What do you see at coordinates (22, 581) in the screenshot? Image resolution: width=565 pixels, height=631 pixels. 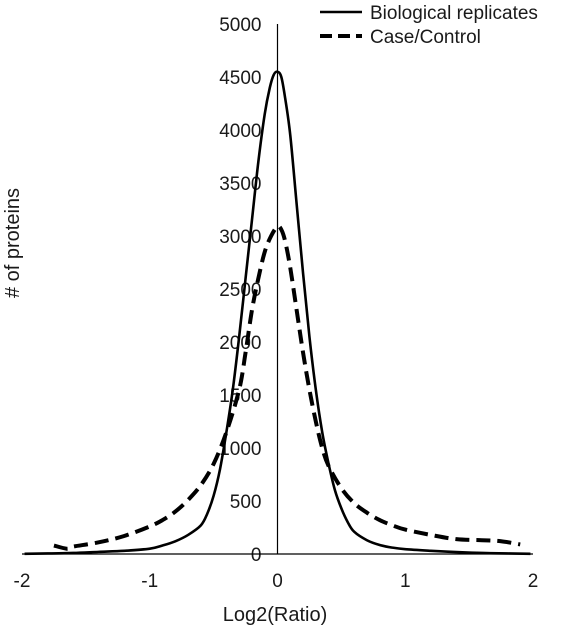 I see `x-tick-label: -2` at bounding box center [22, 581].